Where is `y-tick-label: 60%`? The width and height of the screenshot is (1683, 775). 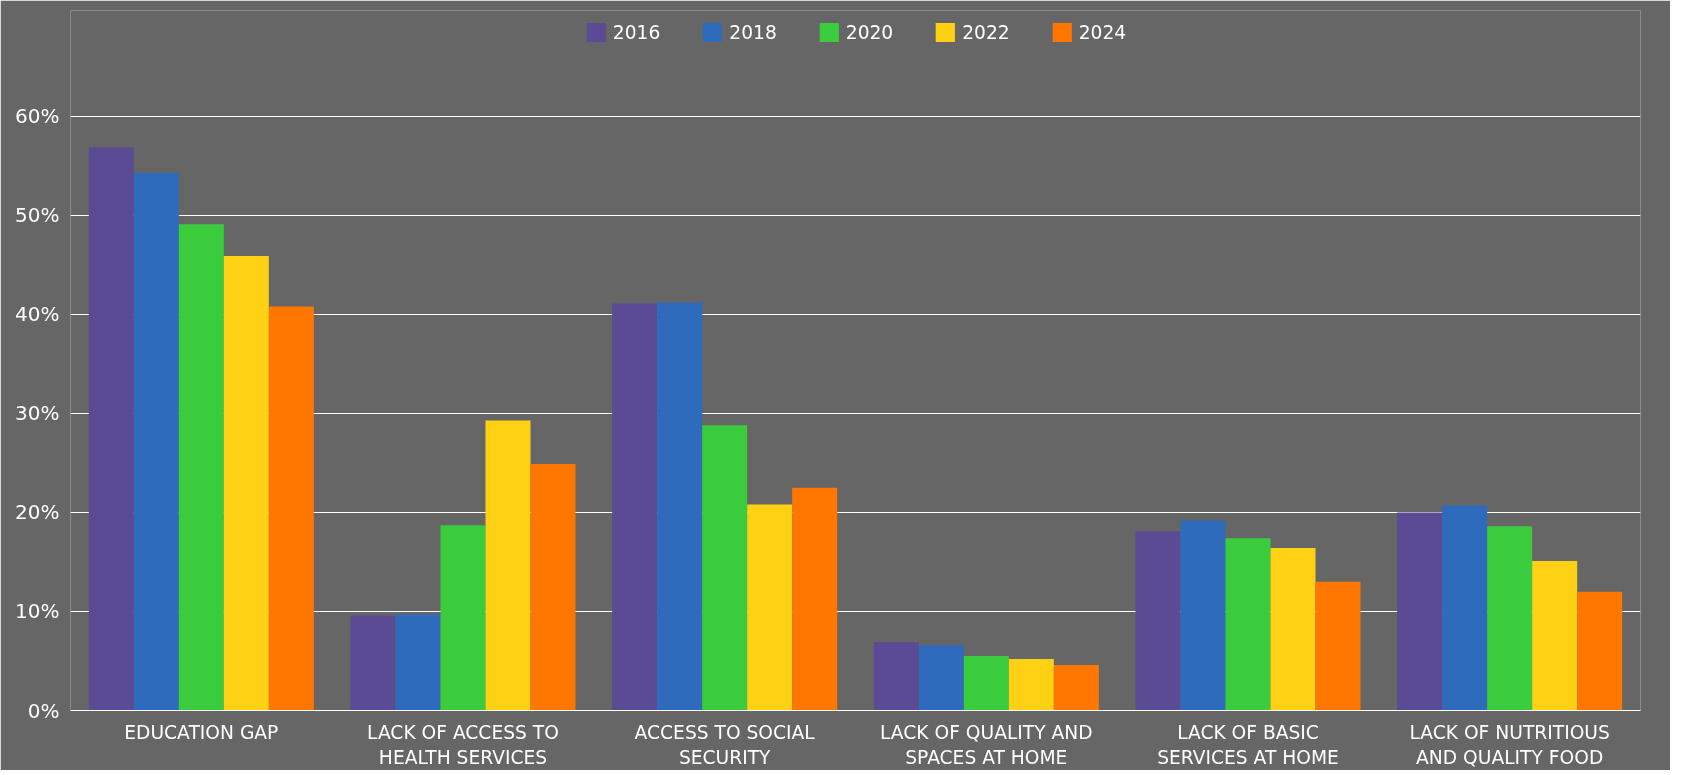 y-tick-label: 60% is located at coordinates (37, 116).